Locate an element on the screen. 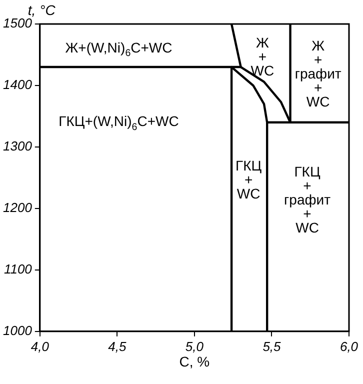 This screenshot has width=363, height=384. y-tick-label: 1300 is located at coordinates (18, 146).